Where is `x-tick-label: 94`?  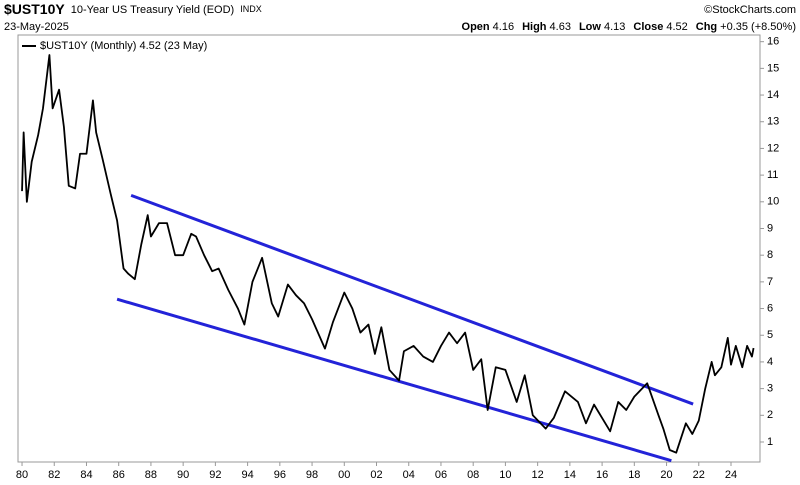
x-tick-label: 94 is located at coordinates (247, 475).